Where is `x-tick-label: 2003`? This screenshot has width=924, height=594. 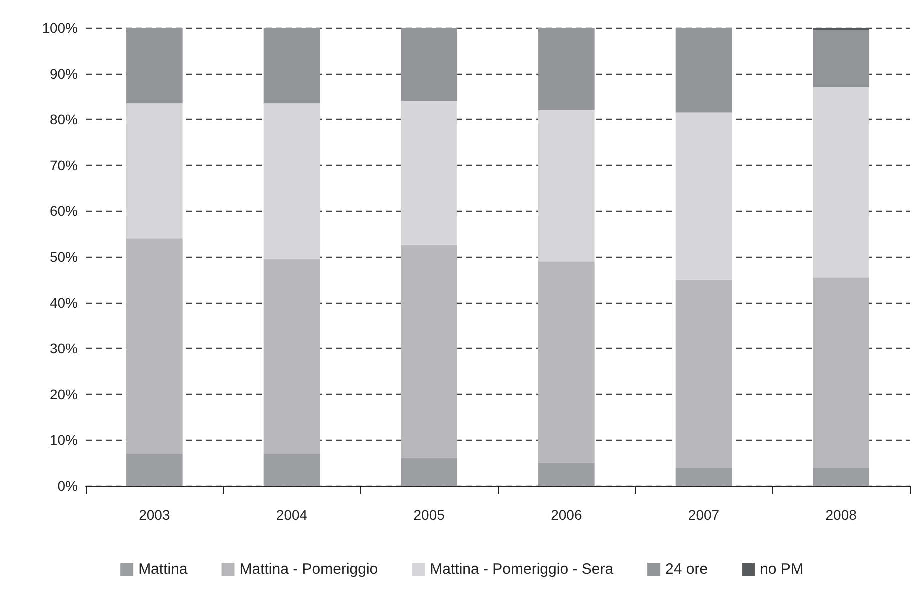 x-tick-label: 2003 is located at coordinates (154, 515).